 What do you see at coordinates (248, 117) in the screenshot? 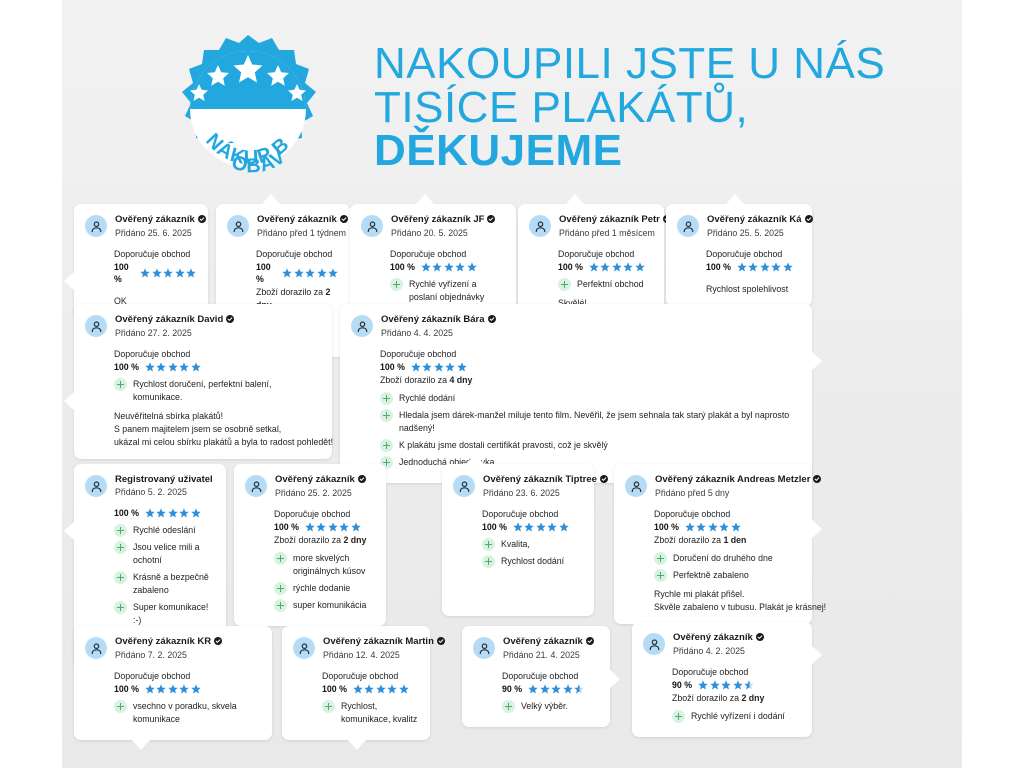
I see `trust-badge-seal-icon: NÁKUP BEZ OBAV` at bounding box center [248, 117].